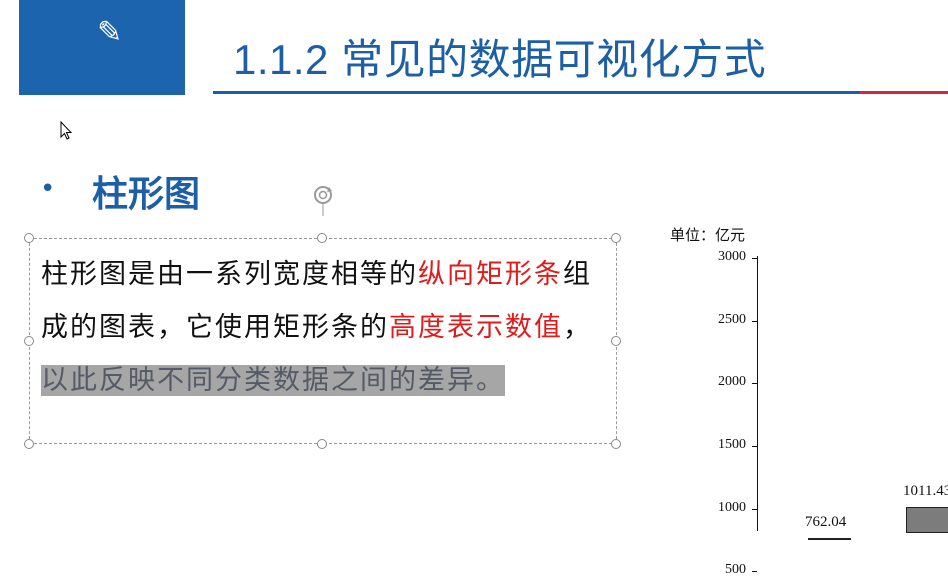 The height and width of the screenshot is (578, 948). What do you see at coordinates (826, 522) in the screenshot?
I see `bar-value-label: 762.04` at bounding box center [826, 522].